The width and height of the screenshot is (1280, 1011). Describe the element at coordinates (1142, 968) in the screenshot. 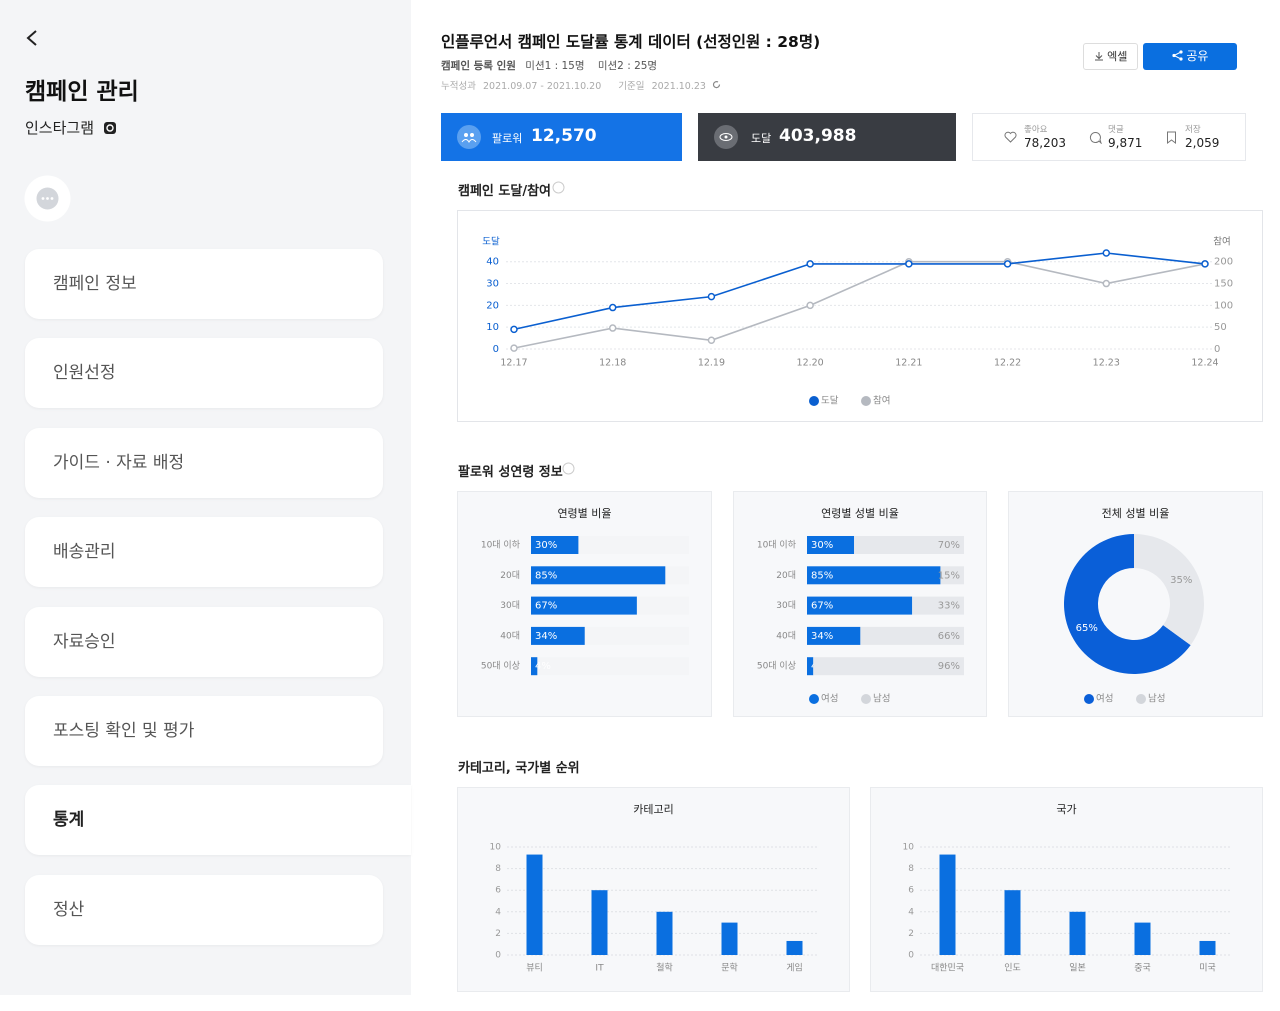

I see `x-tick-label: 중국` at that location.